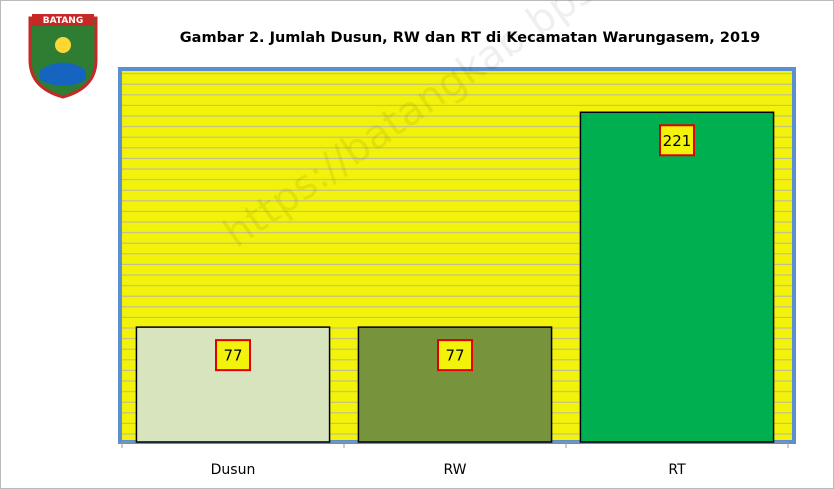 The image size is (834, 489). I want to click on logo-sun, so click(63, 45).